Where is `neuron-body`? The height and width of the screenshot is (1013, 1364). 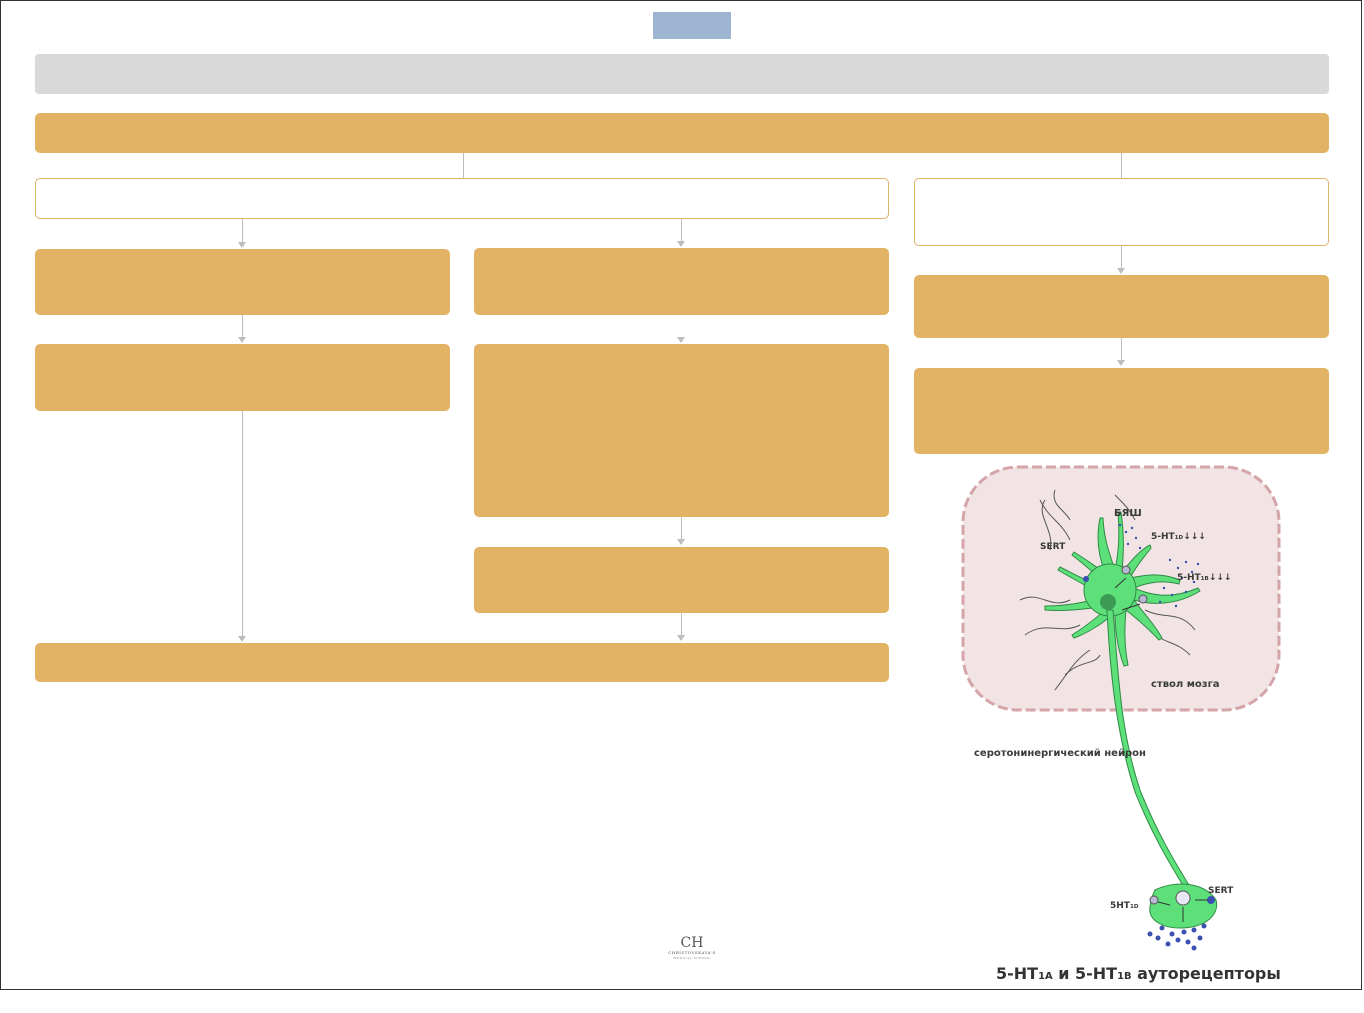 neuron-body is located at coordinates (1131, 720).